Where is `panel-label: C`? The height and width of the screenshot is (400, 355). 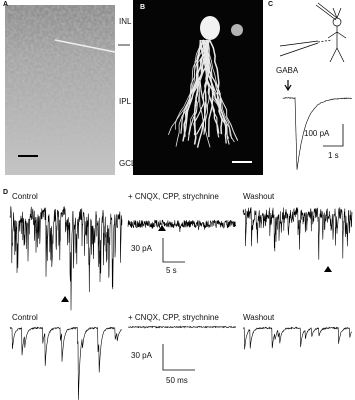 panel-label: C is located at coordinates (270, 4).